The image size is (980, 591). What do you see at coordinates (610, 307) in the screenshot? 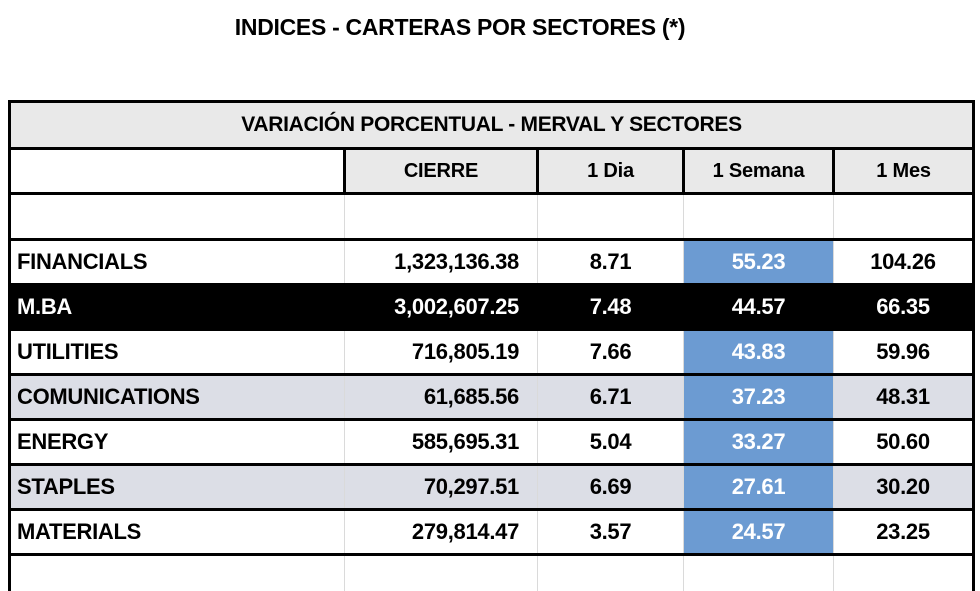
I see `cell-1dia: 7.48` at bounding box center [610, 307].